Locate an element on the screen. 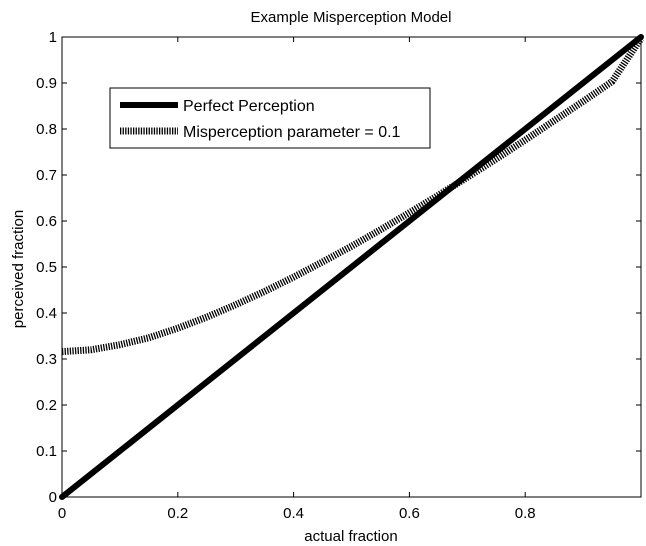 Image resolution: width=646 pixels, height=546 pixels. x-tick-label: 0 is located at coordinates (62, 513).